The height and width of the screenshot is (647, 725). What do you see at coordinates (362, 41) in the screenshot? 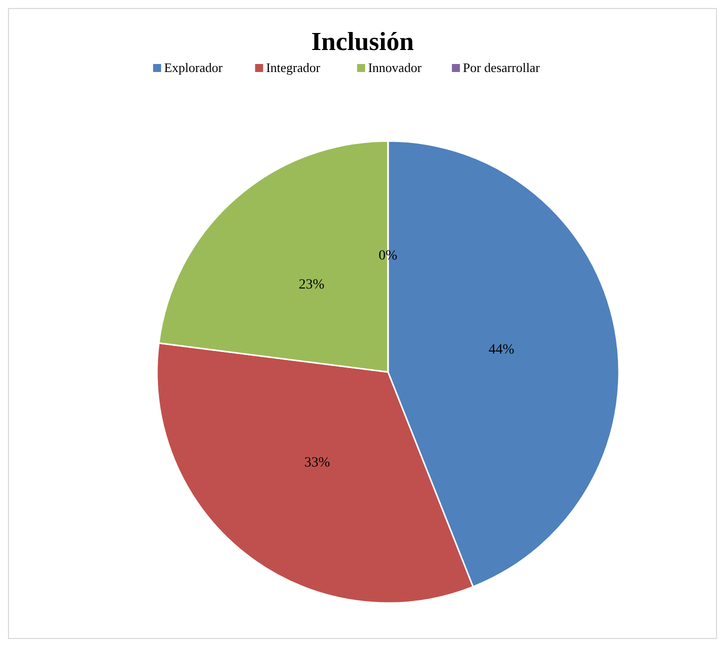
I see `chart-title: Inclusión` at bounding box center [362, 41].